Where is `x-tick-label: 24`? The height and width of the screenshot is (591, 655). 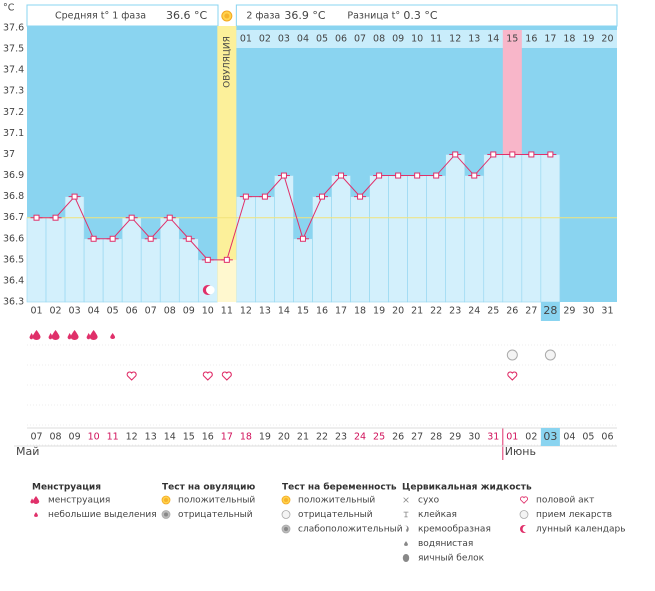 x-tick-label: 24 is located at coordinates (474, 311).